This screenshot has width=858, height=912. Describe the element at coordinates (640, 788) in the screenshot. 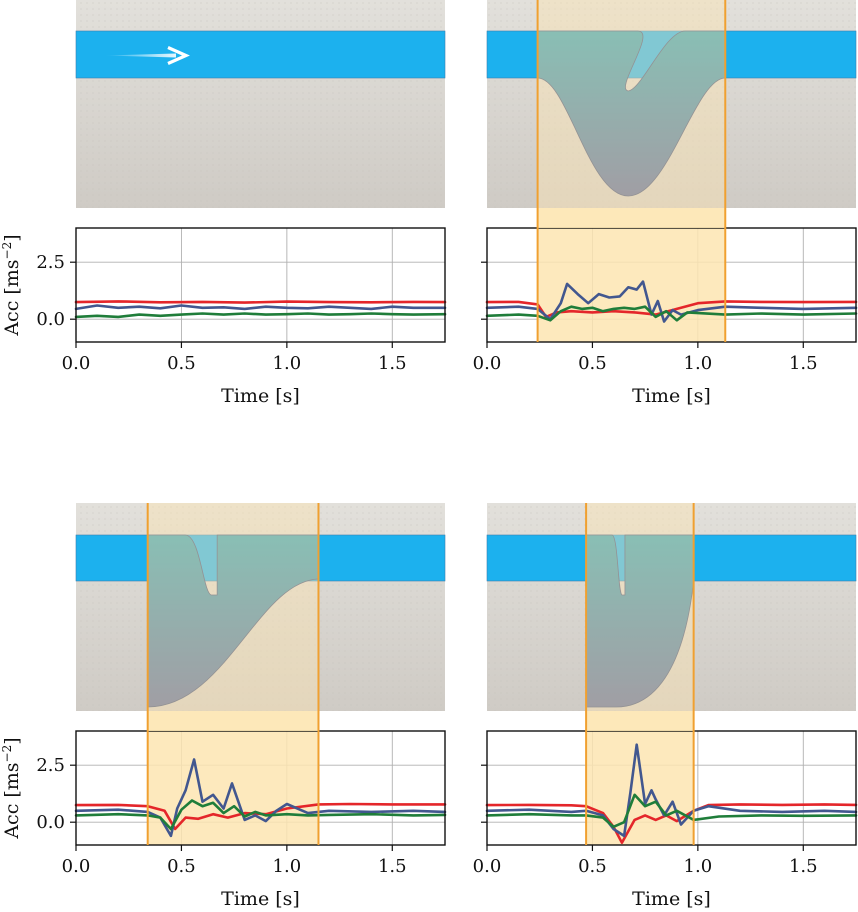

I see `highlight-band` at that location.